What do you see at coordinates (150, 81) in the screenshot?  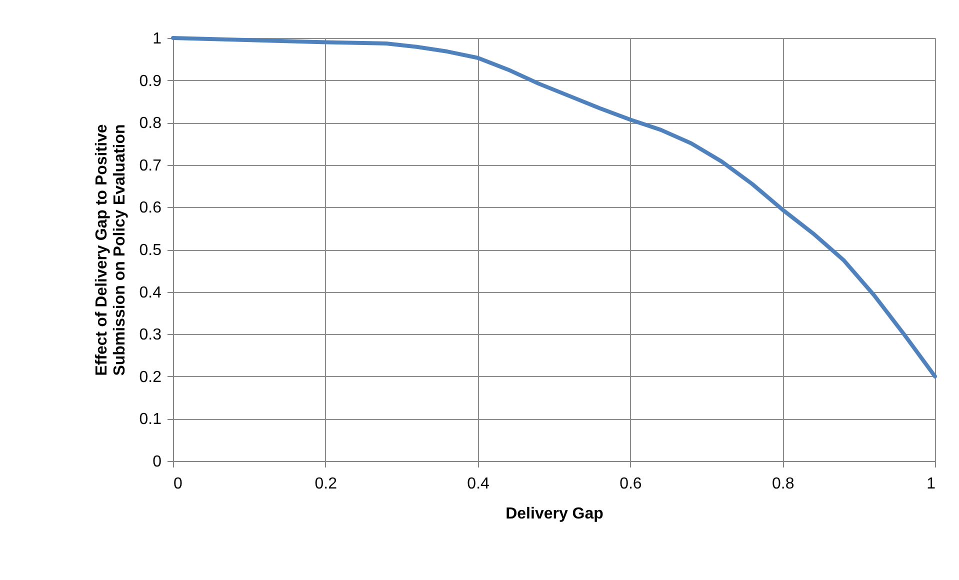 I see `y-tick-label: 0.9` at bounding box center [150, 81].